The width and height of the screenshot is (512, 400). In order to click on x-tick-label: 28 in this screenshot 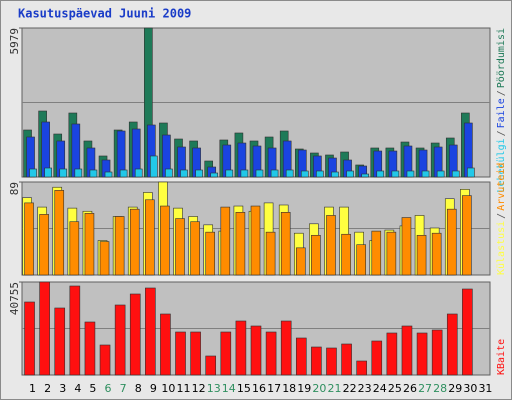, I will do `click(440, 388)`.